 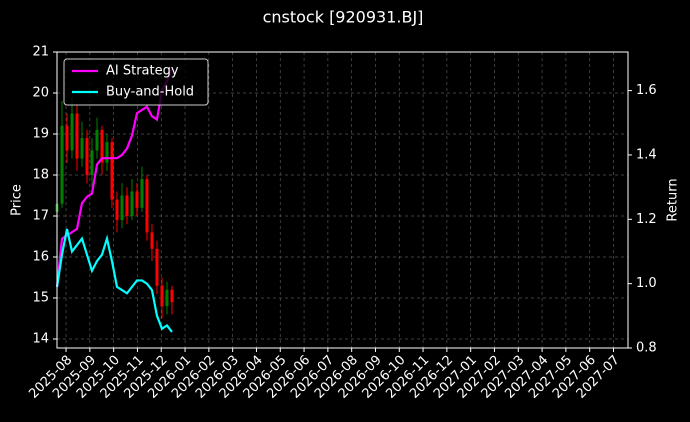 I want to click on legend-label: AI Strategy, so click(x=142, y=71).